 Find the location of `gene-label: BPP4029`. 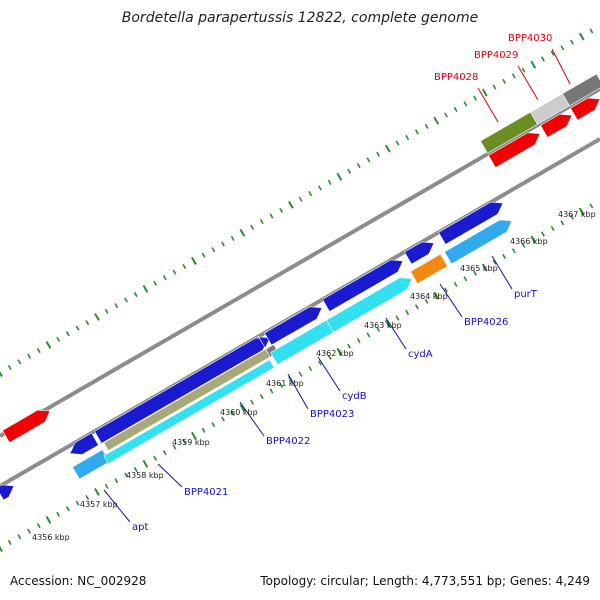

gene-label: BPP4029 is located at coordinates (496, 55).